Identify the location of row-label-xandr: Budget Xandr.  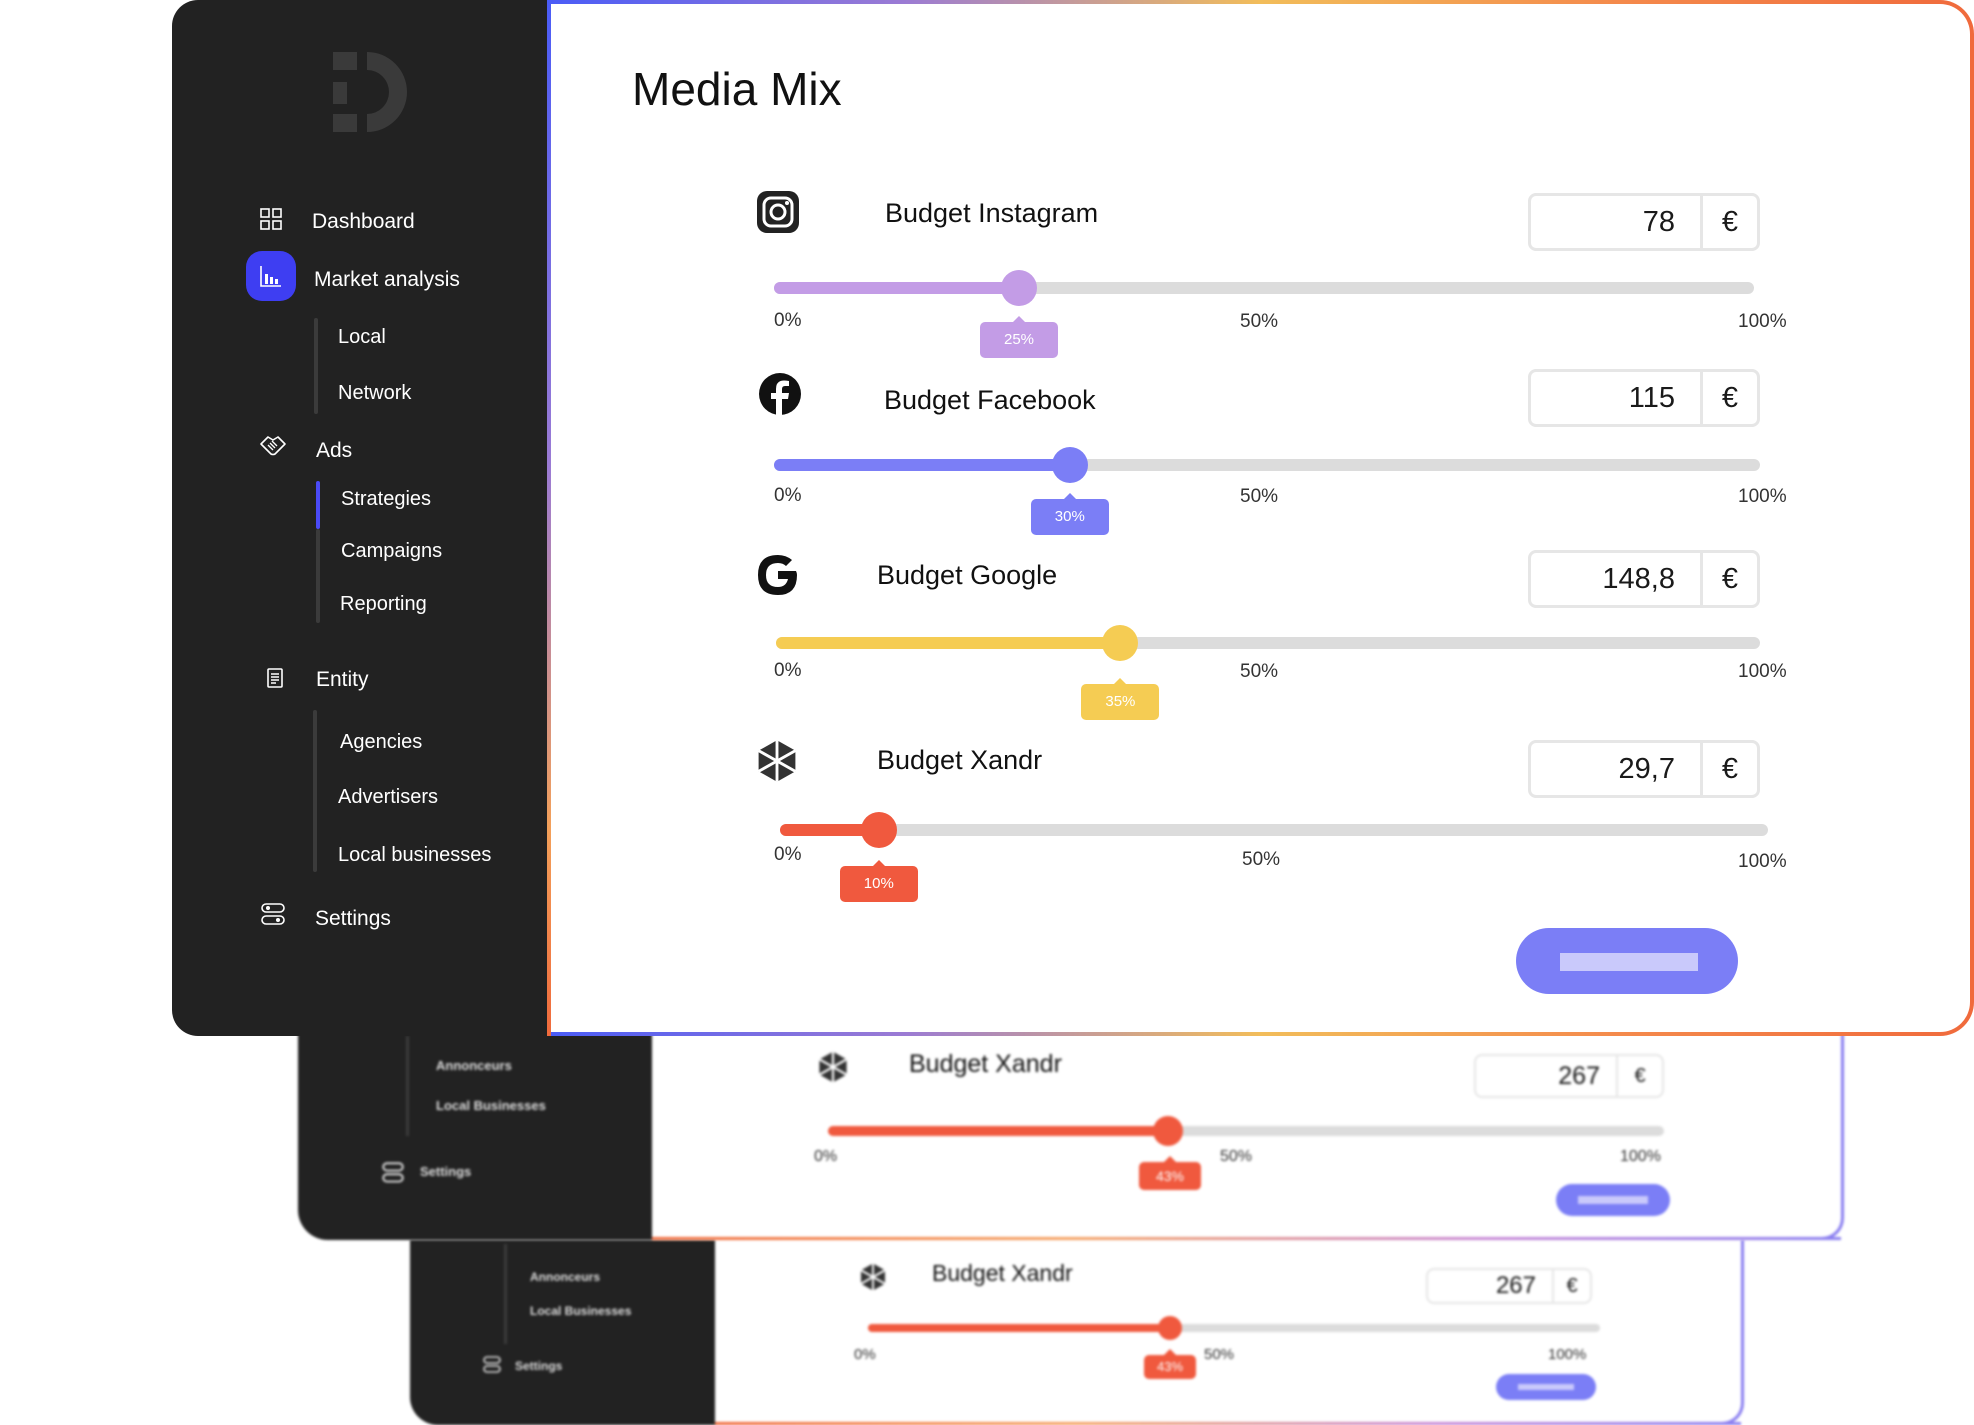
(960, 760).